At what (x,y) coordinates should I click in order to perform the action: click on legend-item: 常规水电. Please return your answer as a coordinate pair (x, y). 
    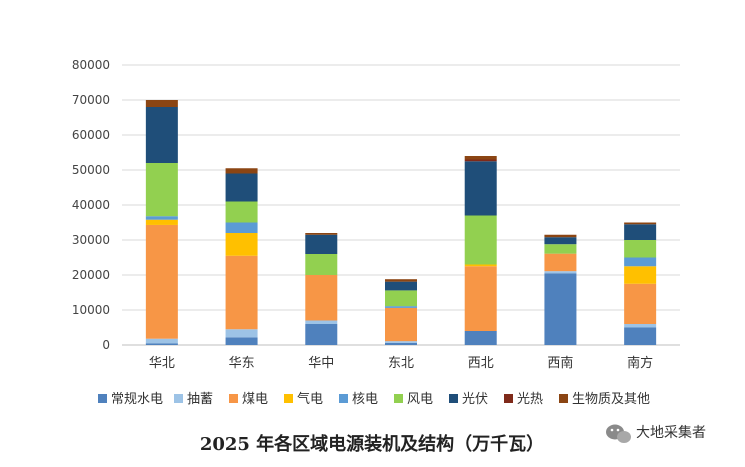
    Looking at the image, I should click on (130, 399).